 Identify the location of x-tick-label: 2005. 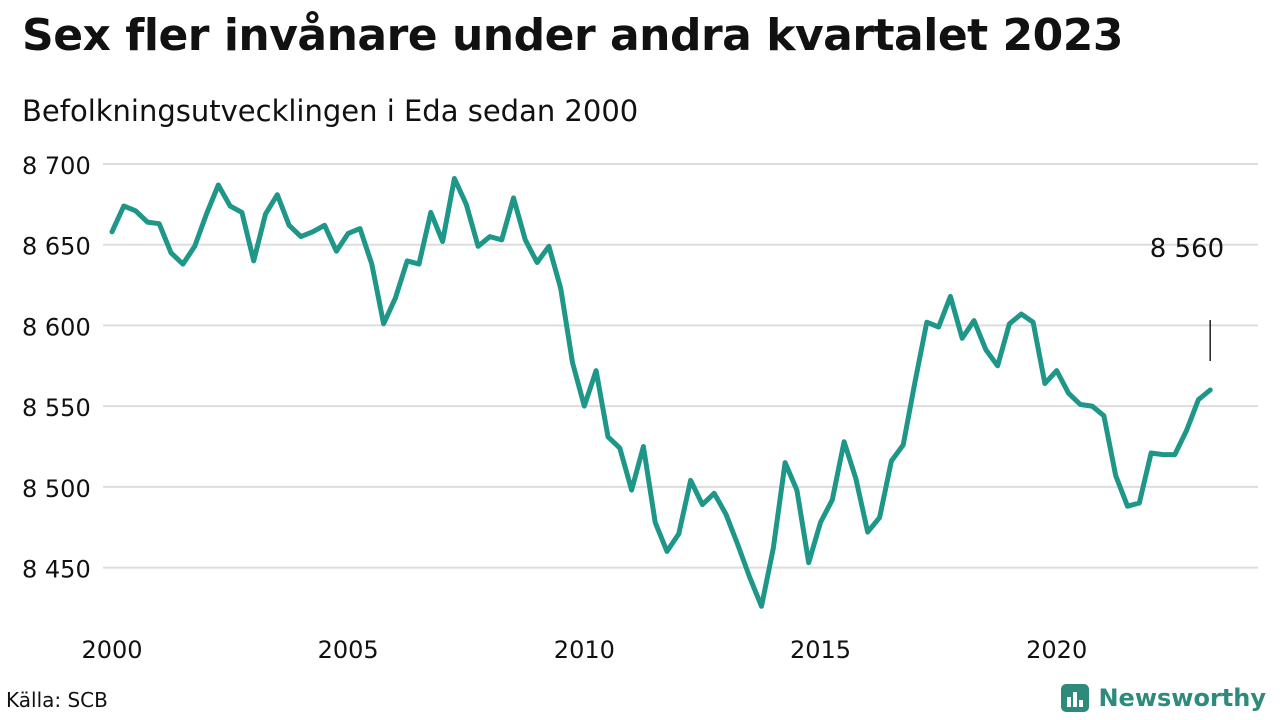
(348, 650).